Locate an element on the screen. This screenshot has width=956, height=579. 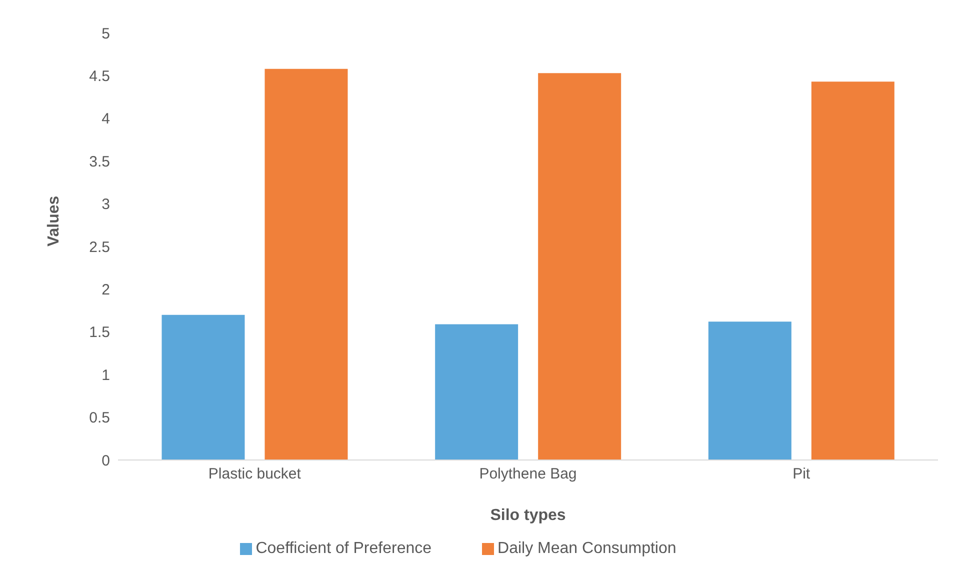
y-tick-label: 1.5 is located at coordinates (99, 333).